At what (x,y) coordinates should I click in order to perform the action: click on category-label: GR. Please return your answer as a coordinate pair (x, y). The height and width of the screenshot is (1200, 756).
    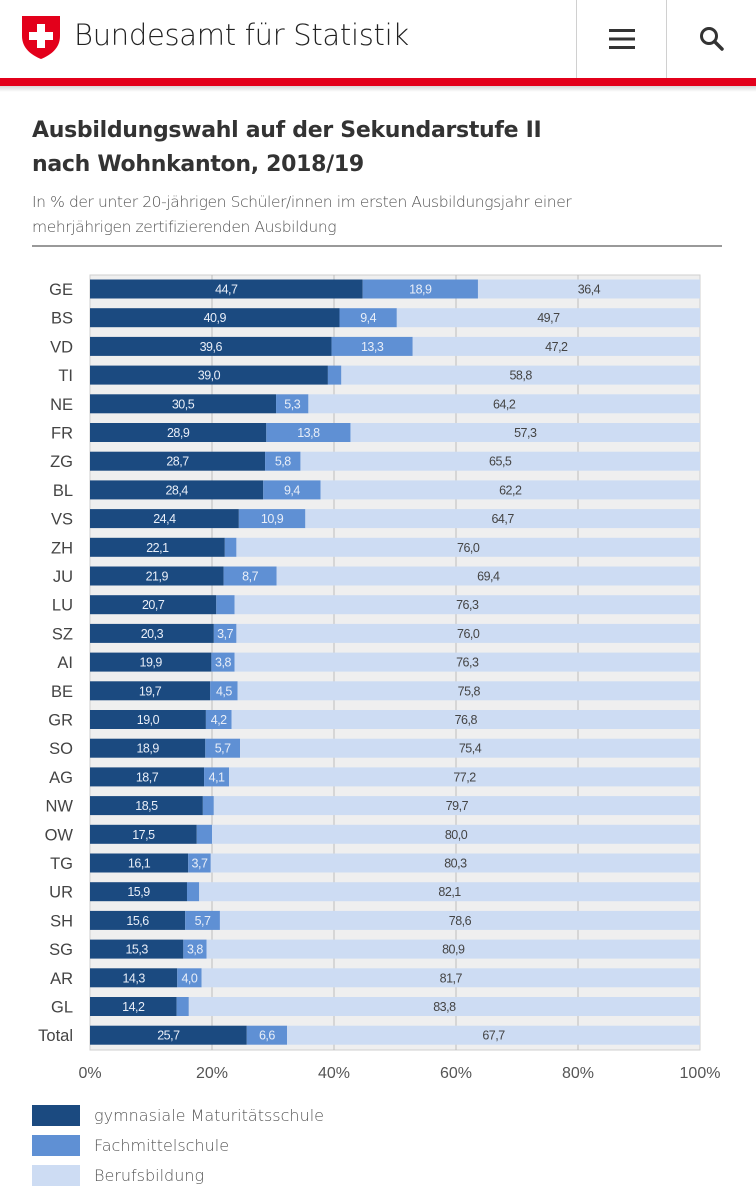
    Looking at the image, I should click on (60, 721).